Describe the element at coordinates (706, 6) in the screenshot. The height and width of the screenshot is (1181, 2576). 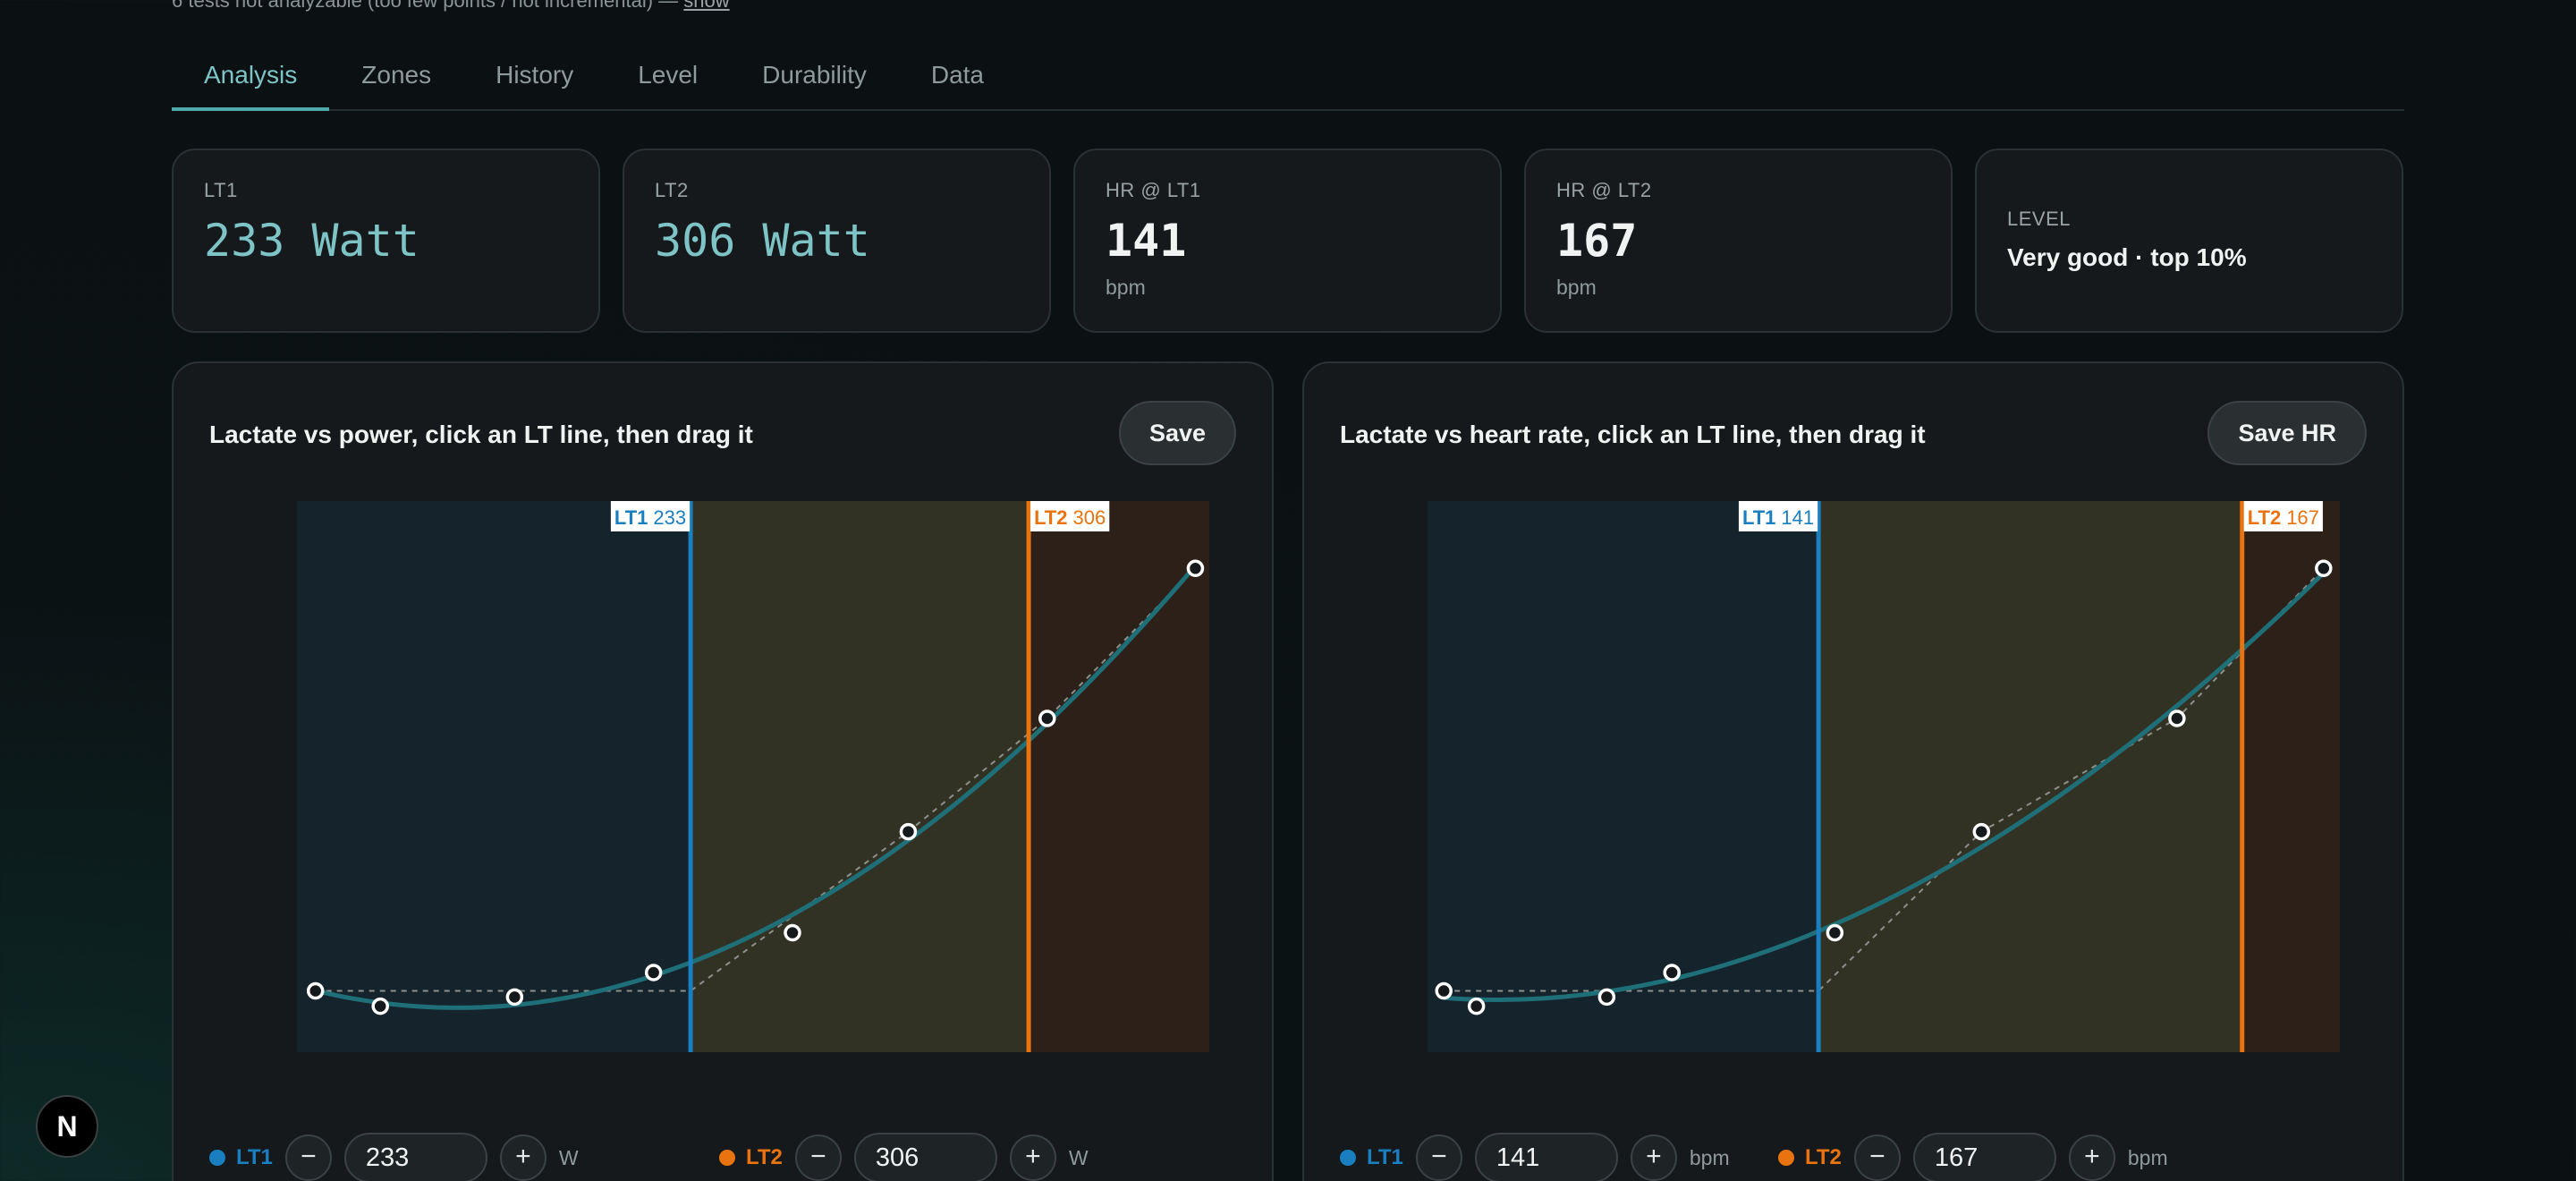
I see `show-link: show` at that location.